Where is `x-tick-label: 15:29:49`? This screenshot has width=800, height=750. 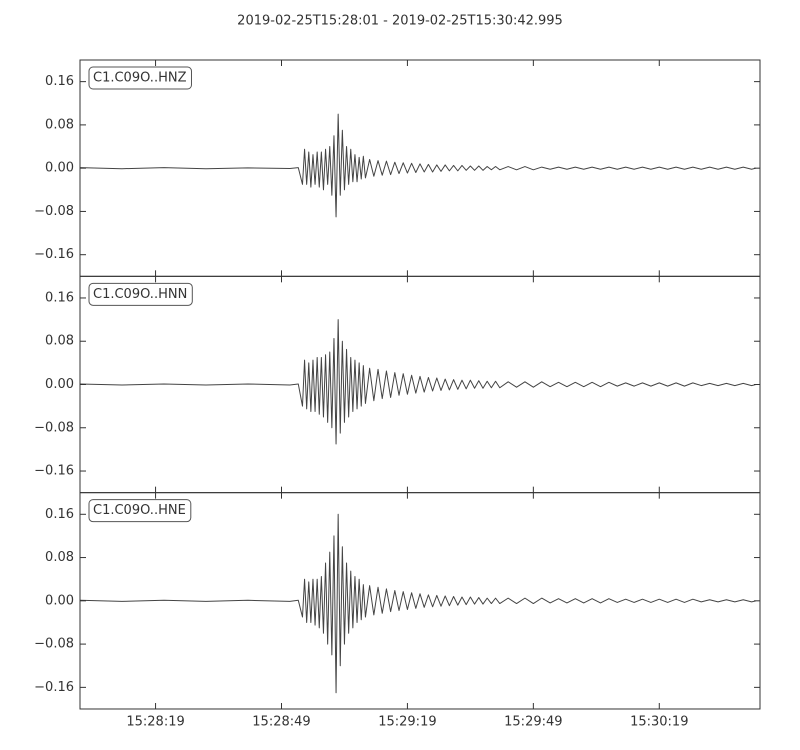 x-tick-label: 15:29:49 is located at coordinates (533, 721).